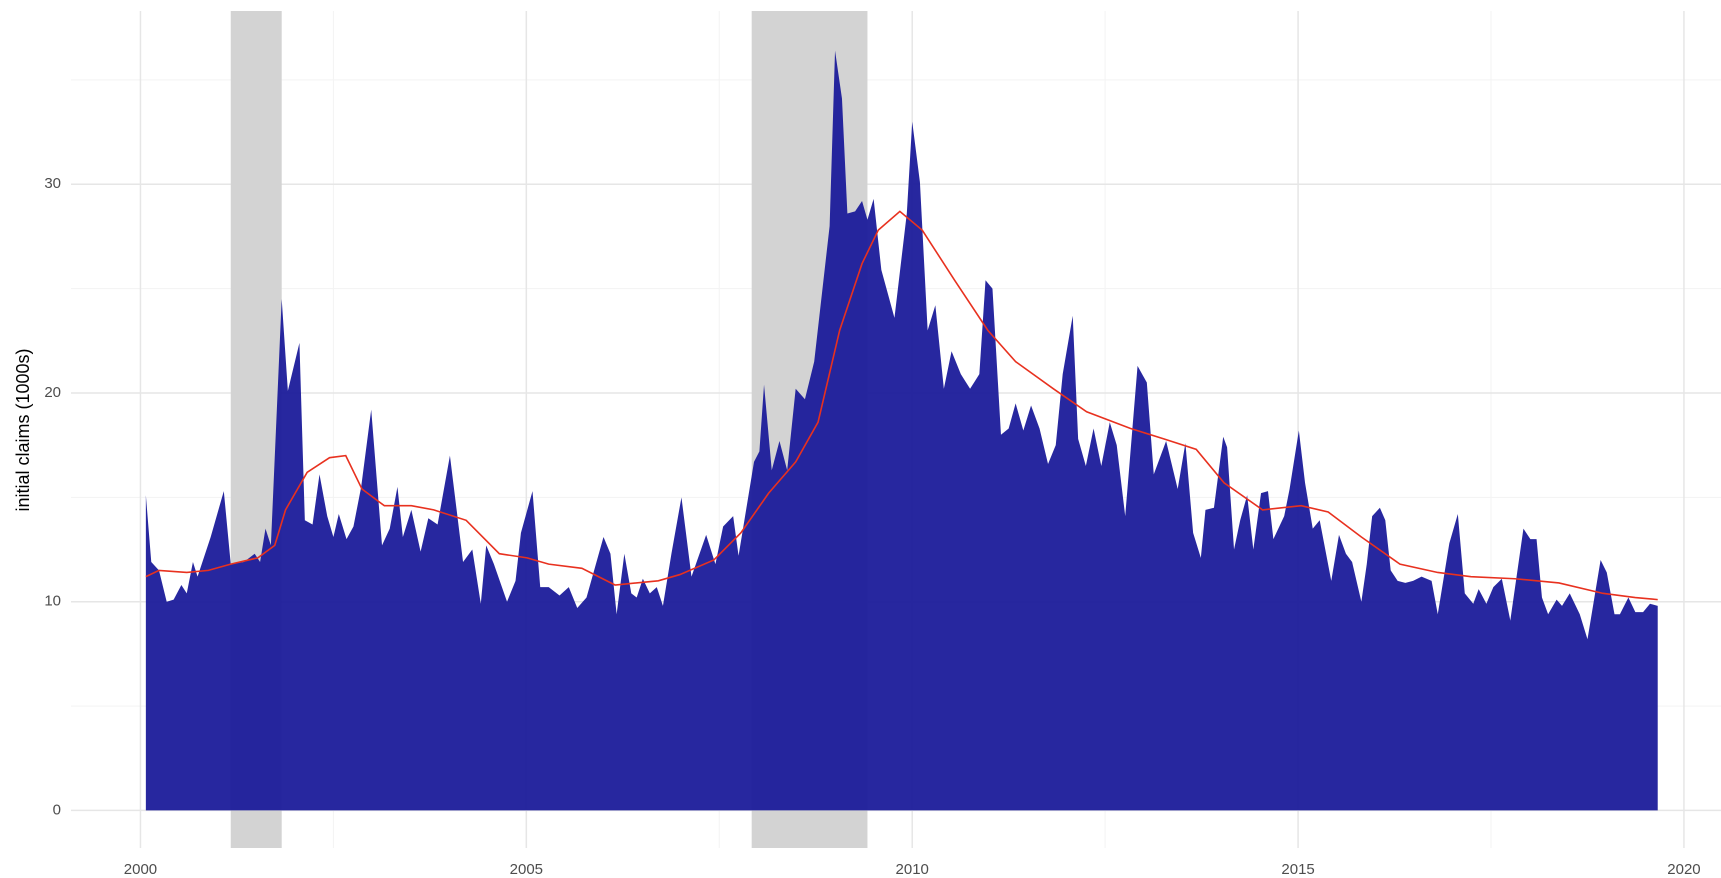  I want to click on y-axis-title: initial claims (1000s), so click(23, 429).